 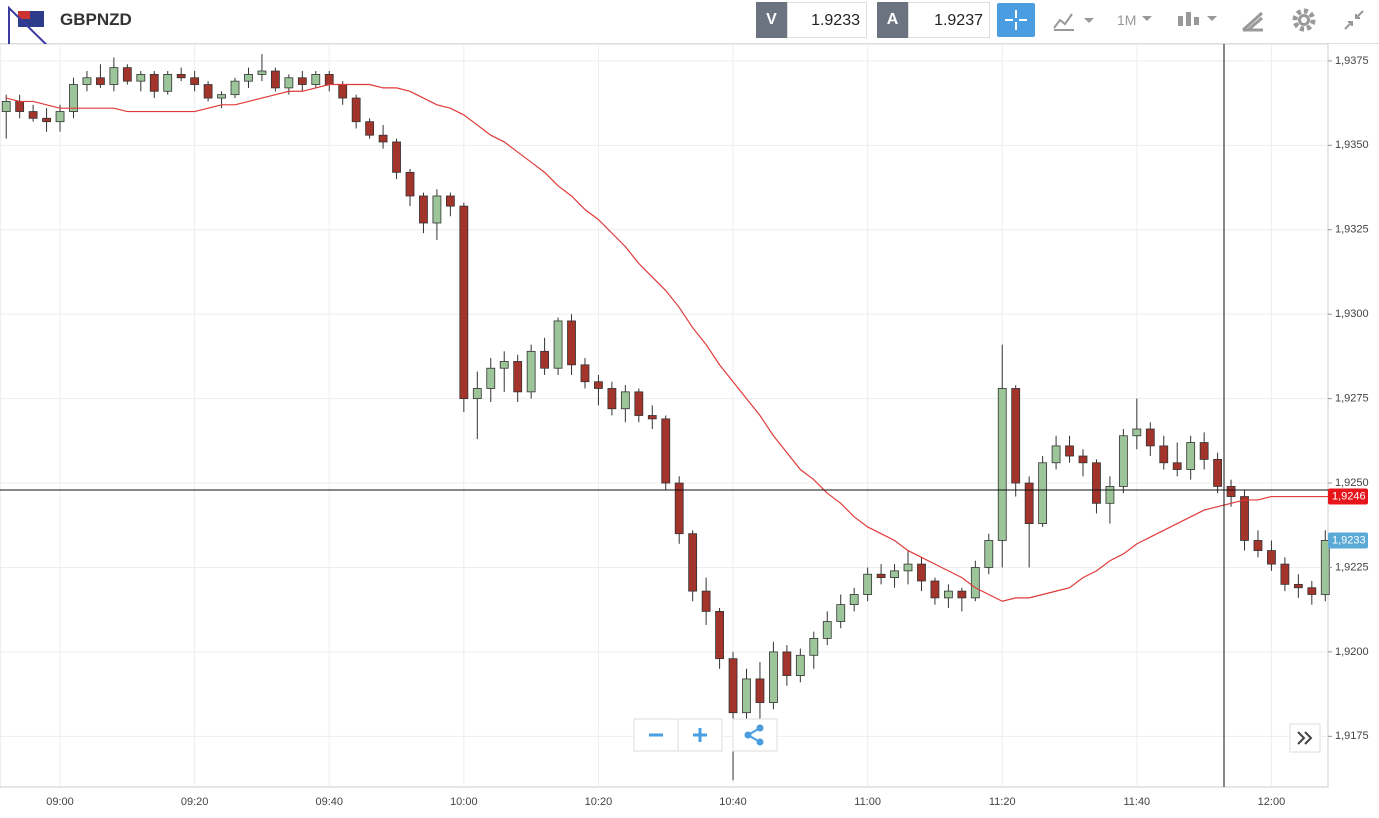 I want to click on y-tick-label: 1,9225, so click(x=1352, y=567).